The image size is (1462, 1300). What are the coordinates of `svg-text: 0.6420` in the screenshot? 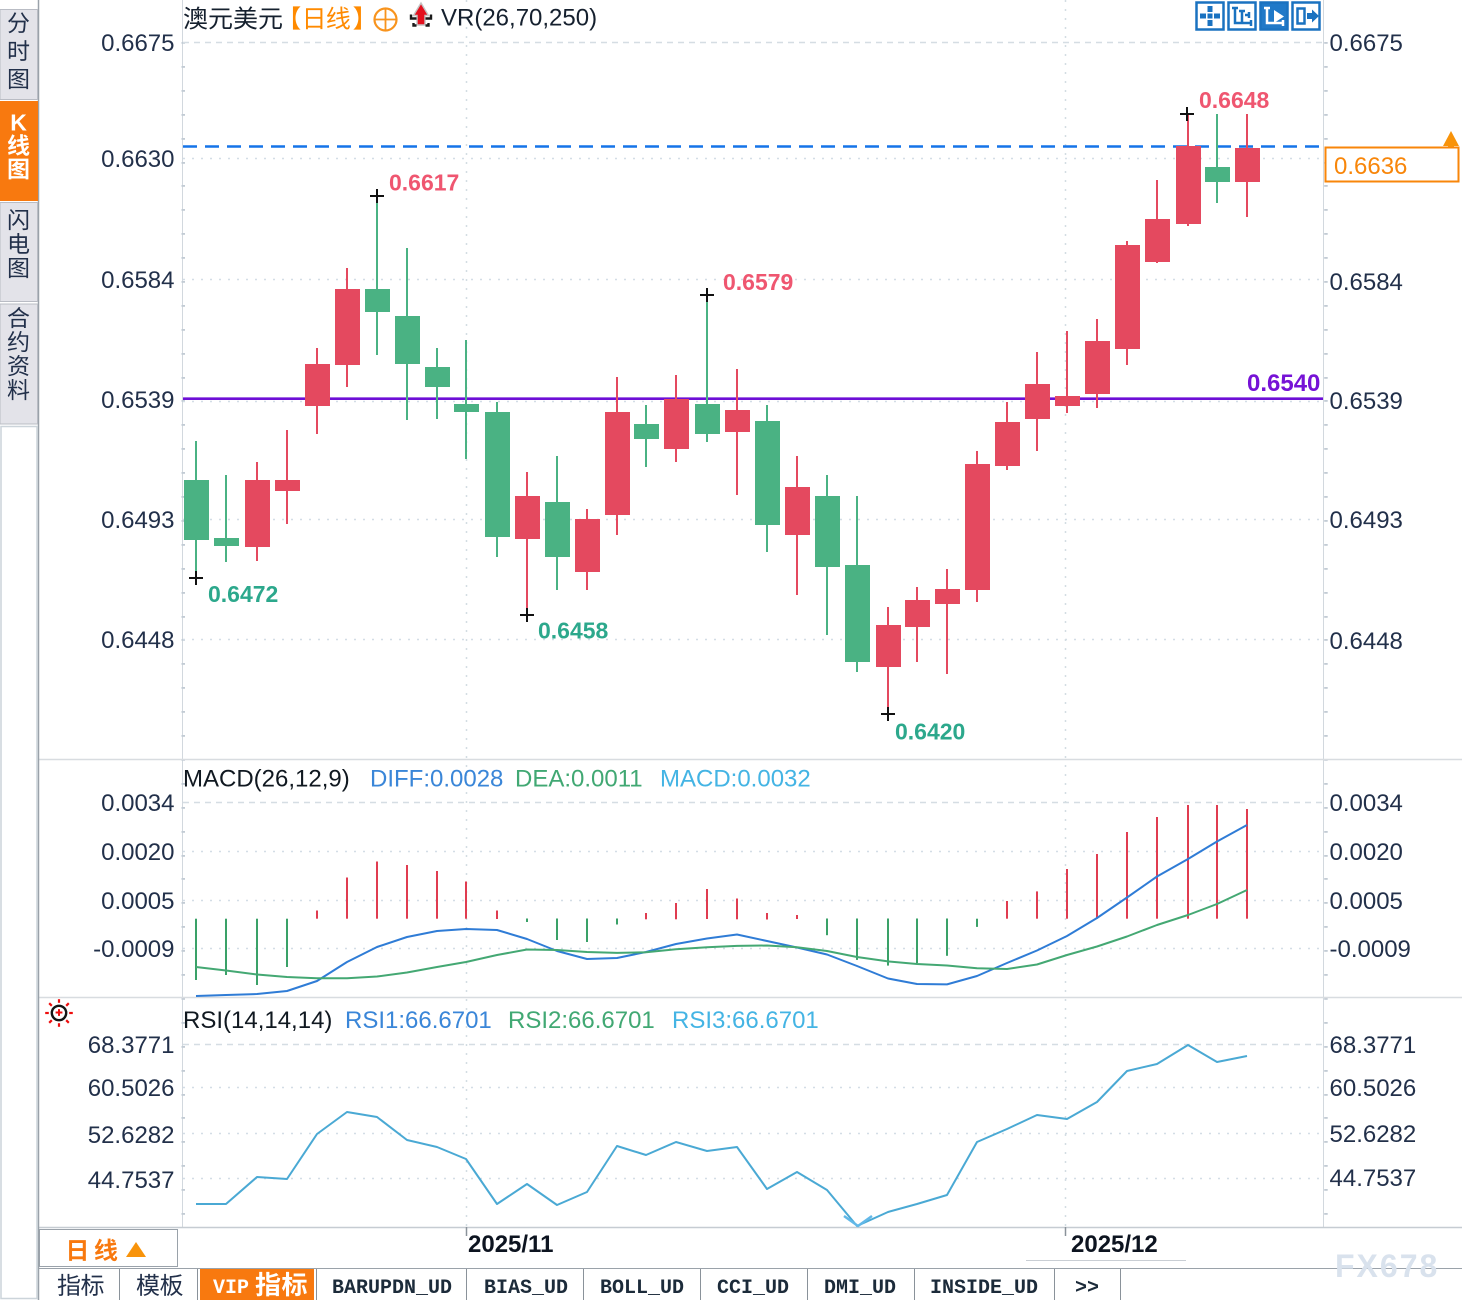 It's located at (930, 732).